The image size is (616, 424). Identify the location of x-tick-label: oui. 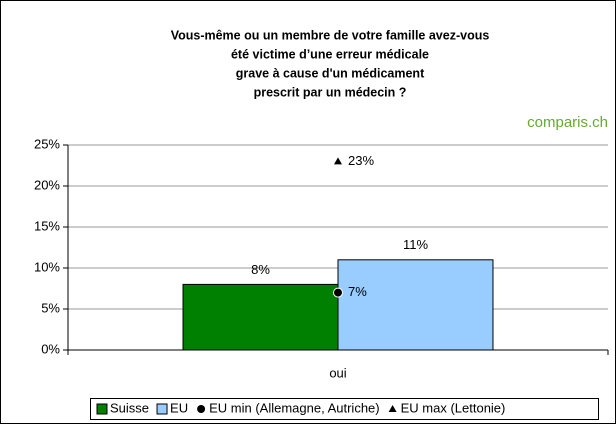
(337, 372).